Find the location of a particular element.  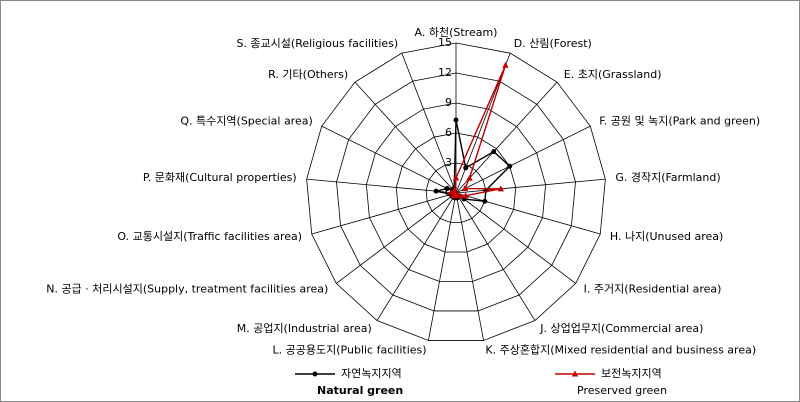

r-tick-label: 6 is located at coordinates (448, 132).